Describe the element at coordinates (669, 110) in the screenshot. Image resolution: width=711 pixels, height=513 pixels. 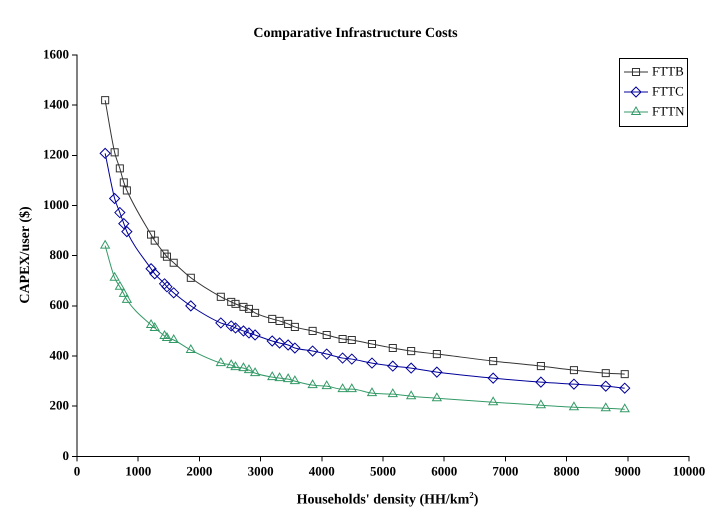
I see `legend-label: FTTN` at that location.